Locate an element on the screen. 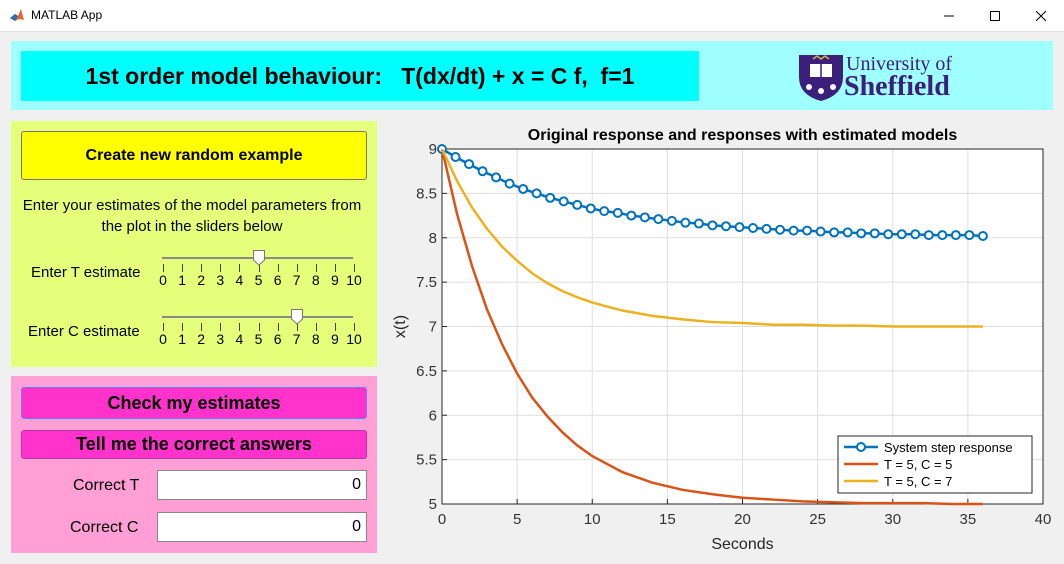 The image size is (1064, 564). x-tick-label: 40 is located at coordinates (1043, 519).